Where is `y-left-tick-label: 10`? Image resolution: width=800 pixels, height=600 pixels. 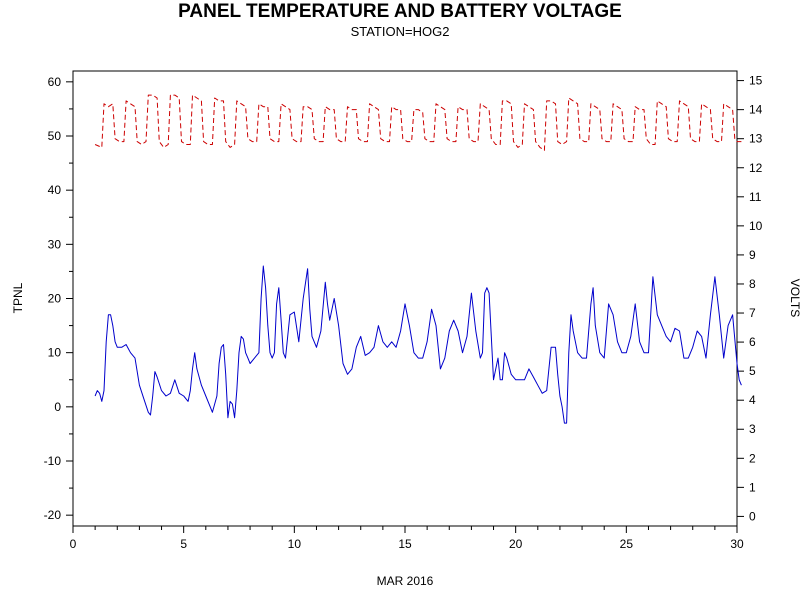 y-left-tick-label: 10 is located at coordinates (55, 353).